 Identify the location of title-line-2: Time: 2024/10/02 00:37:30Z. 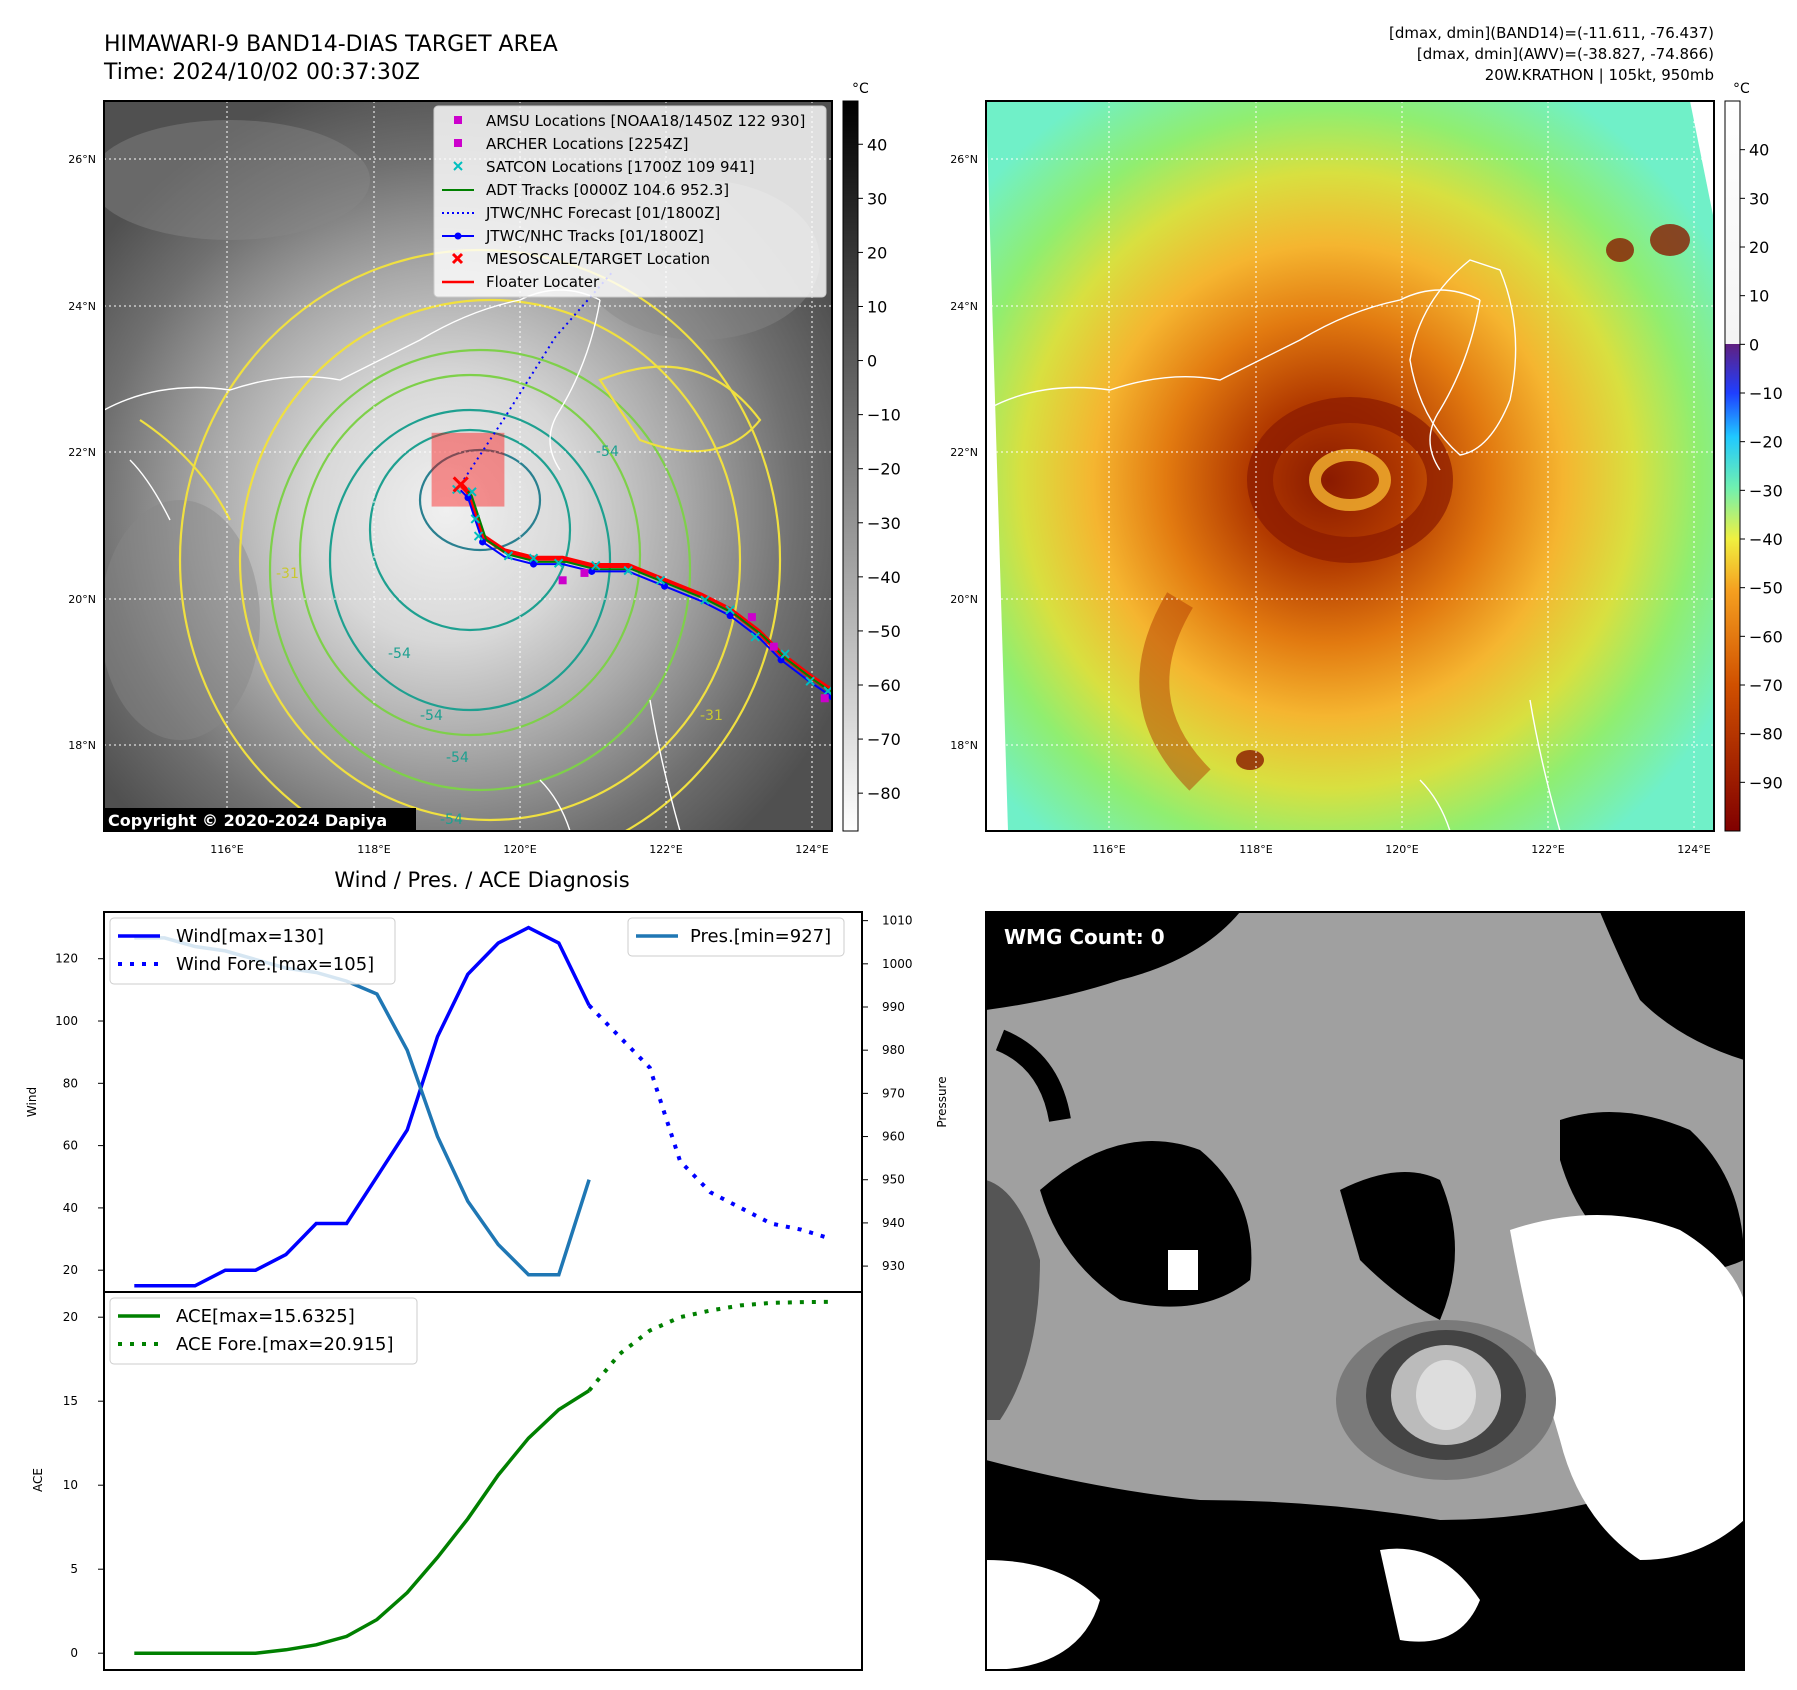
(261, 72).